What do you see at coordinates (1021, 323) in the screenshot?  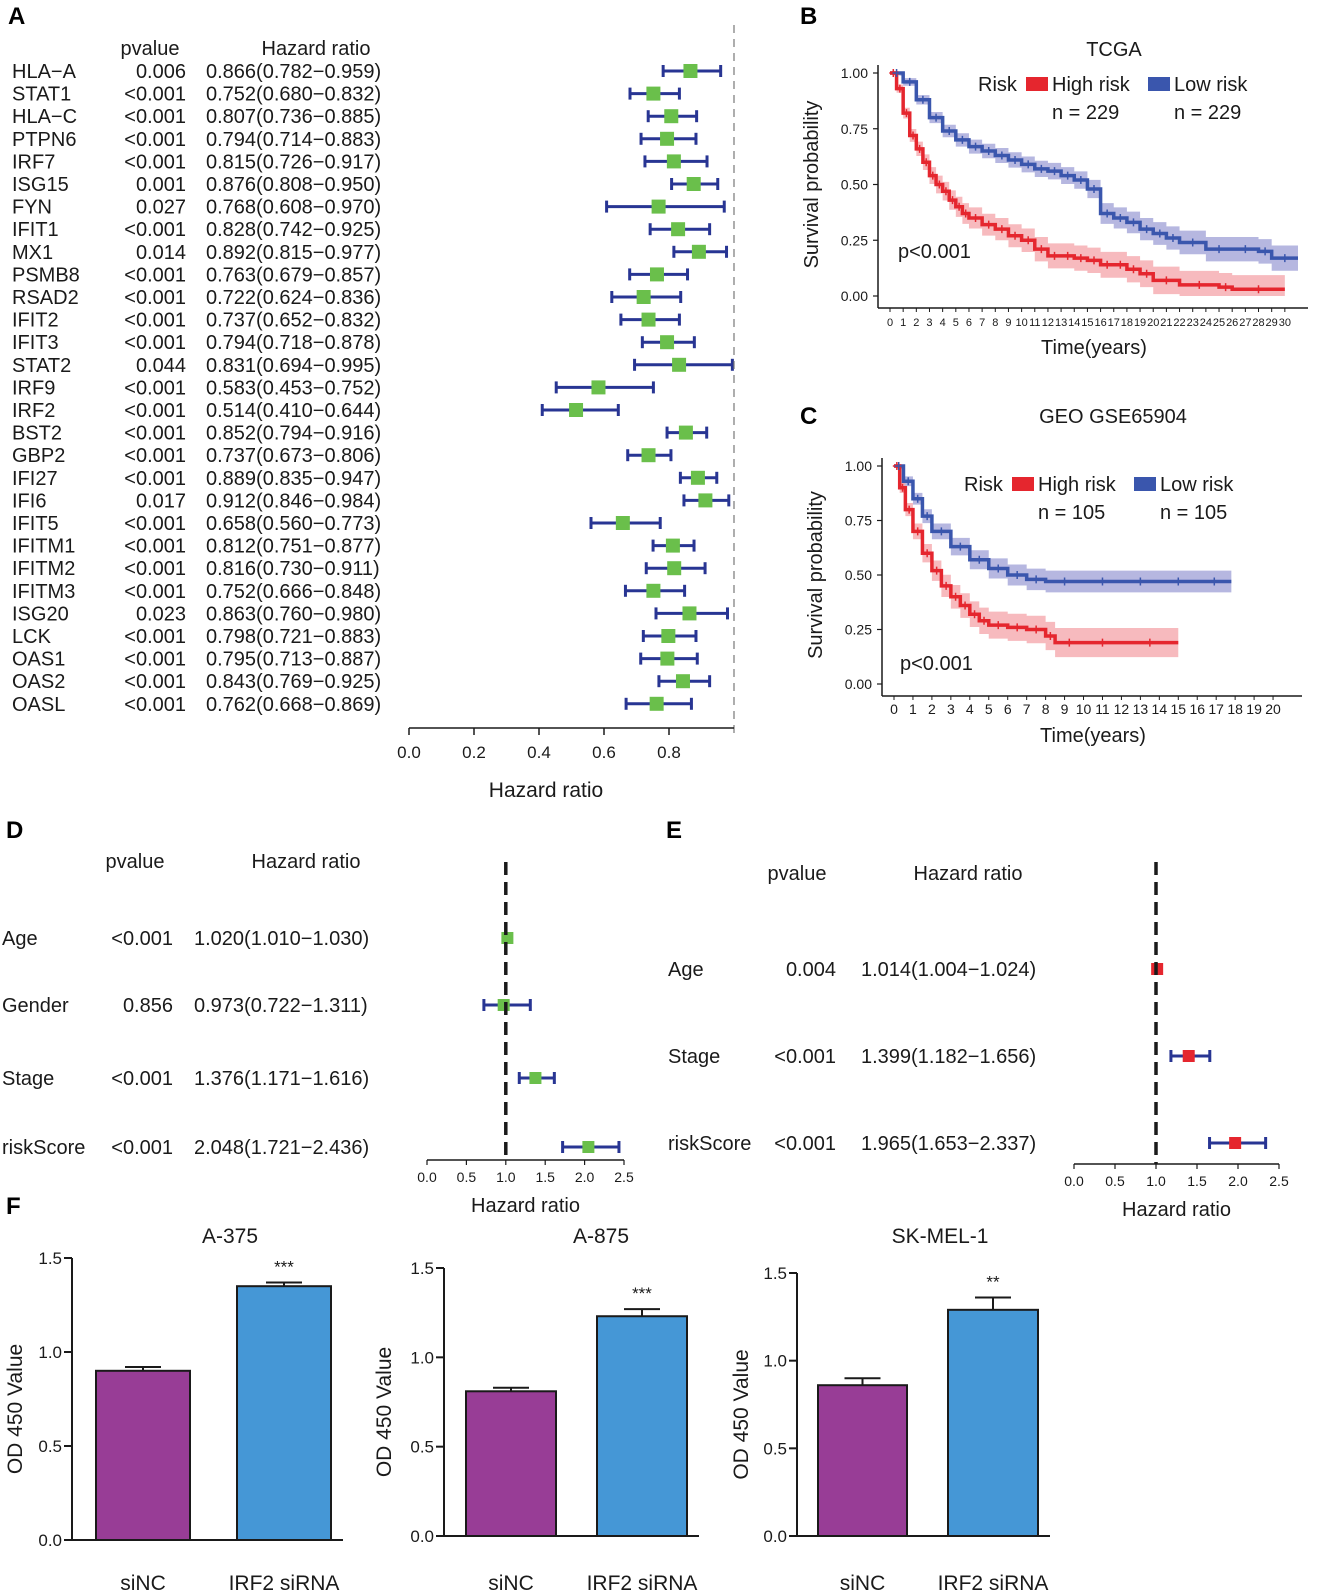 I see `x-tick-label: 10` at bounding box center [1021, 323].